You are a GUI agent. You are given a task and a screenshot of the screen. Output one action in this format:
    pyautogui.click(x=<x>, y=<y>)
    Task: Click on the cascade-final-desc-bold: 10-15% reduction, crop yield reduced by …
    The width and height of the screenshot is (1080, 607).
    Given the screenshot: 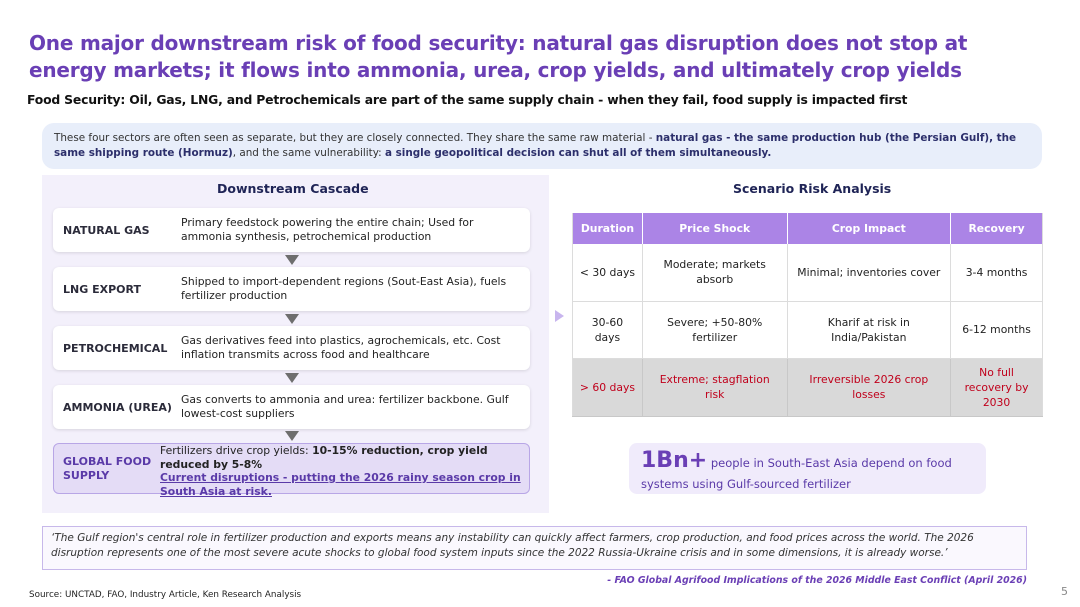 What is the action you would take?
    pyautogui.click(x=324, y=457)
    